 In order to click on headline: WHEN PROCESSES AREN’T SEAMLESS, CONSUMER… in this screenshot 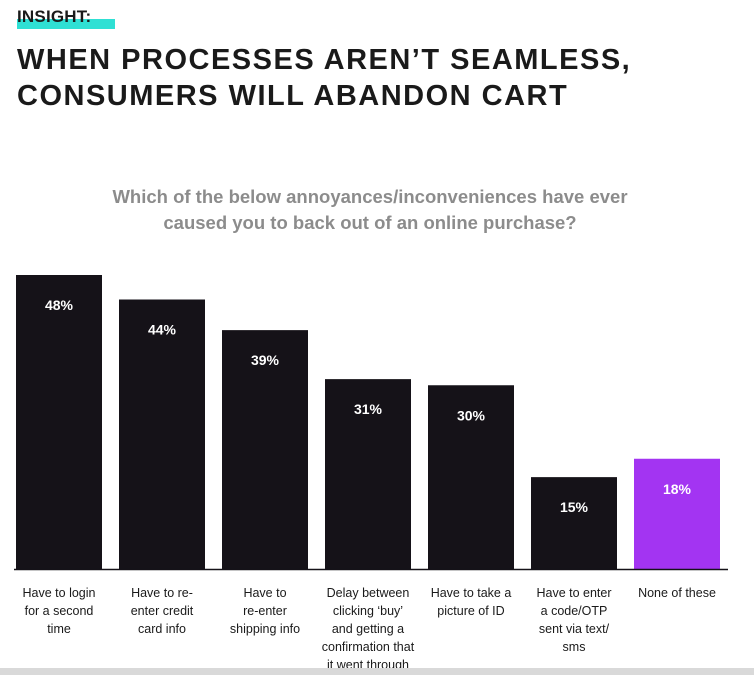, I will do `click(377, 78)`.